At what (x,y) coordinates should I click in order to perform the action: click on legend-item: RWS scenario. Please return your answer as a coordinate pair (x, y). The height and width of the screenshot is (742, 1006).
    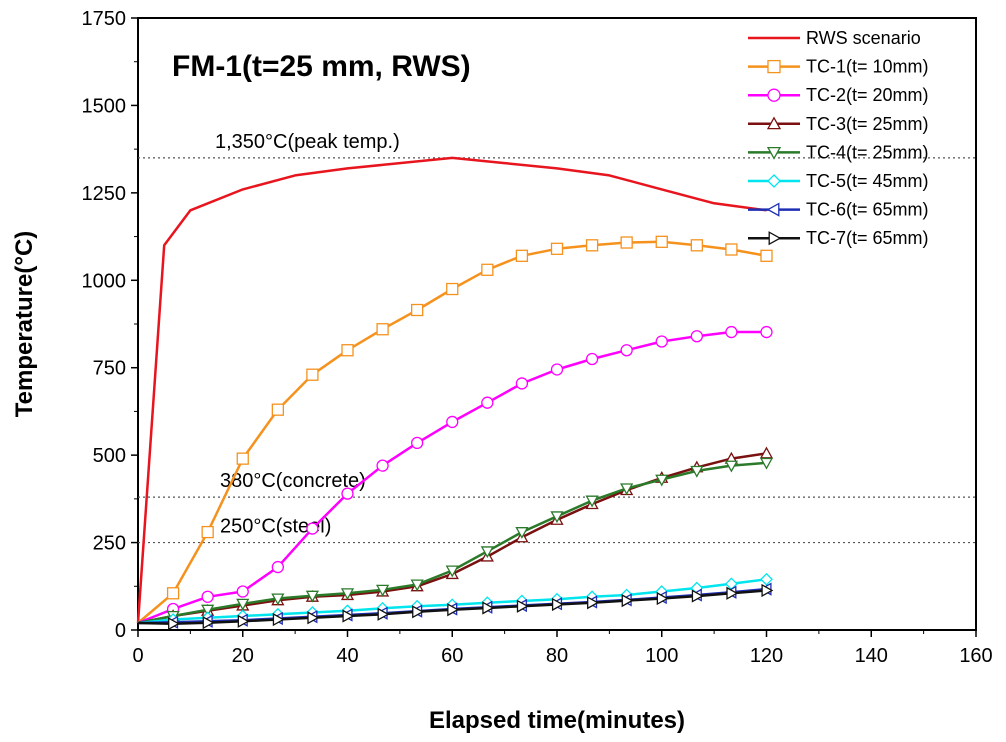
    Looking at the image, I should click on (834, 38).